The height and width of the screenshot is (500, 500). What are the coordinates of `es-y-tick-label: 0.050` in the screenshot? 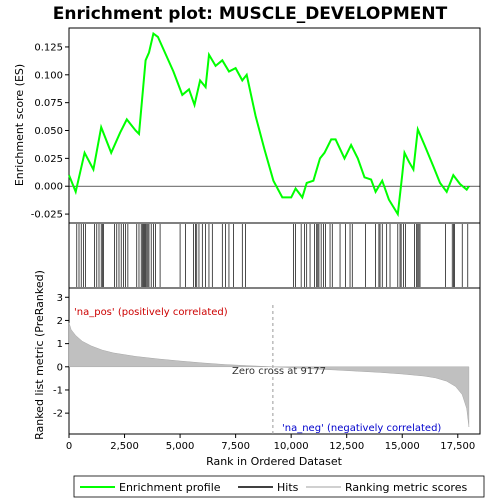 It's located at (48, 131).